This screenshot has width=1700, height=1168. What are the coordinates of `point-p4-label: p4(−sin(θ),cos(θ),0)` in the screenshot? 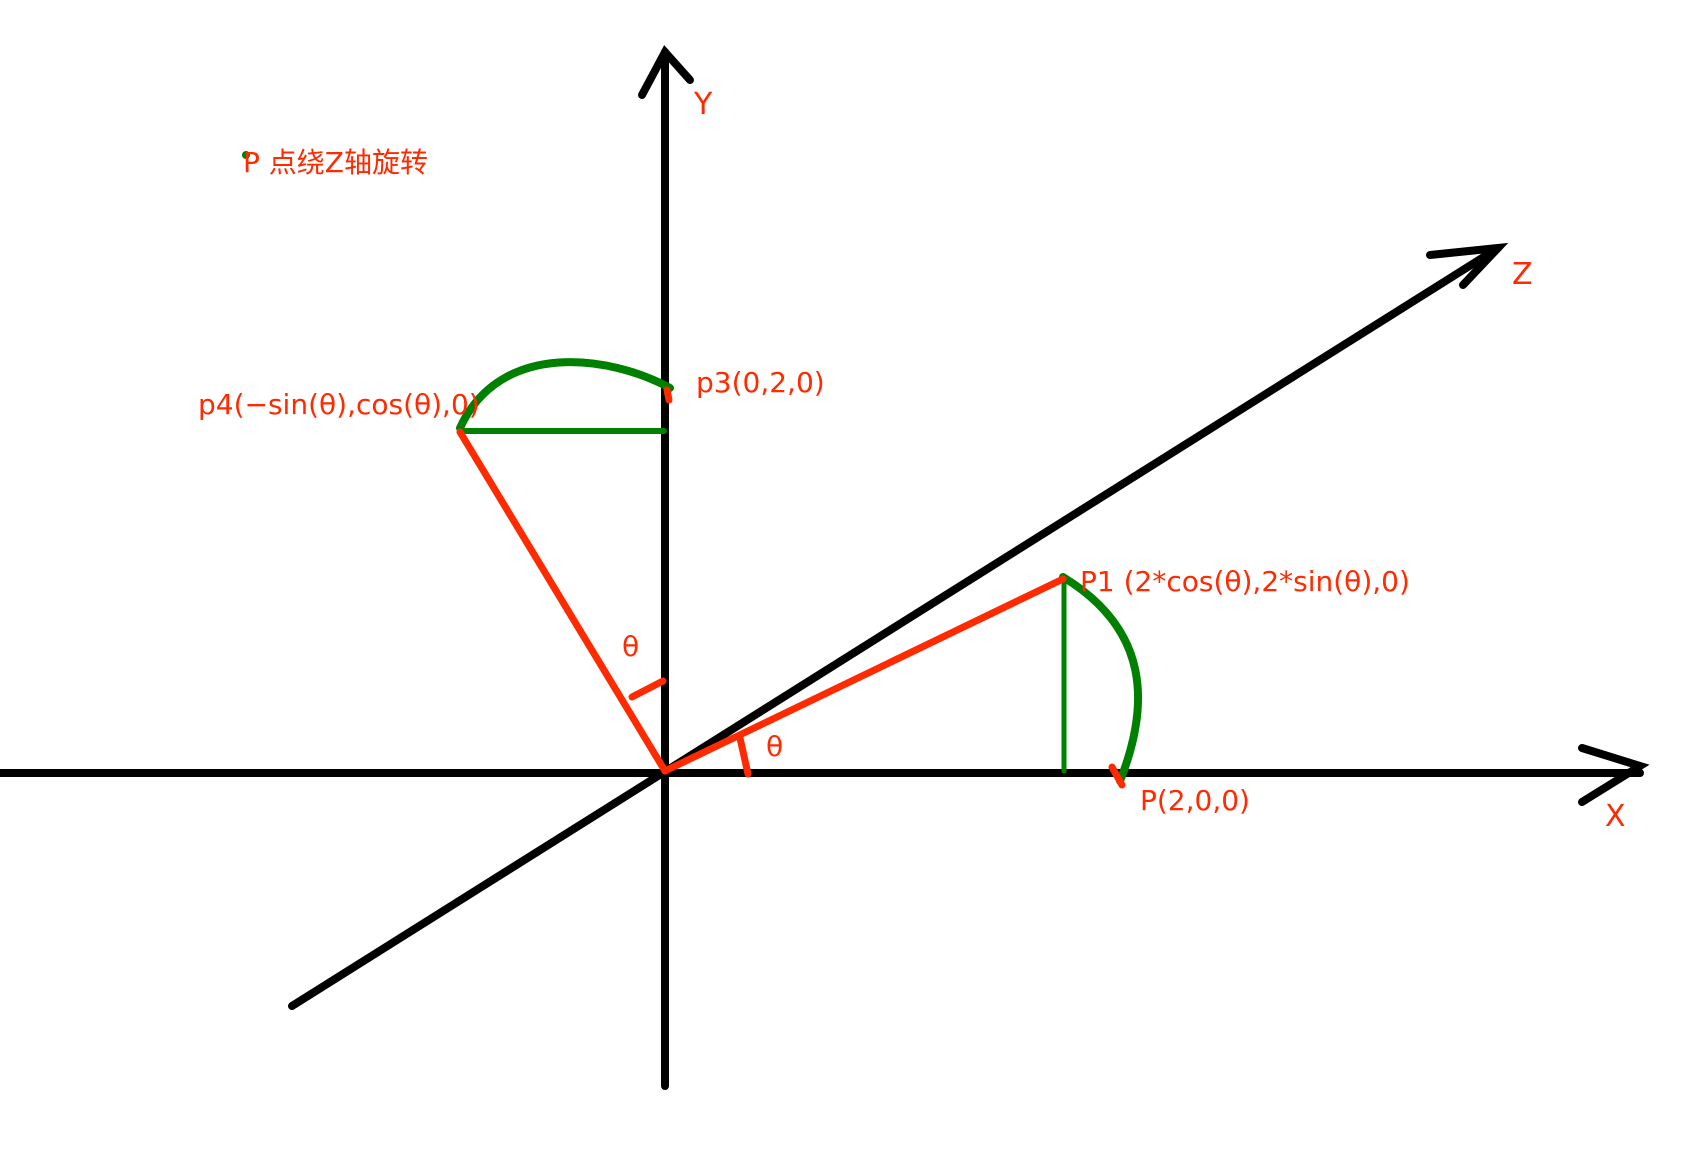 It's located at (339, 404).